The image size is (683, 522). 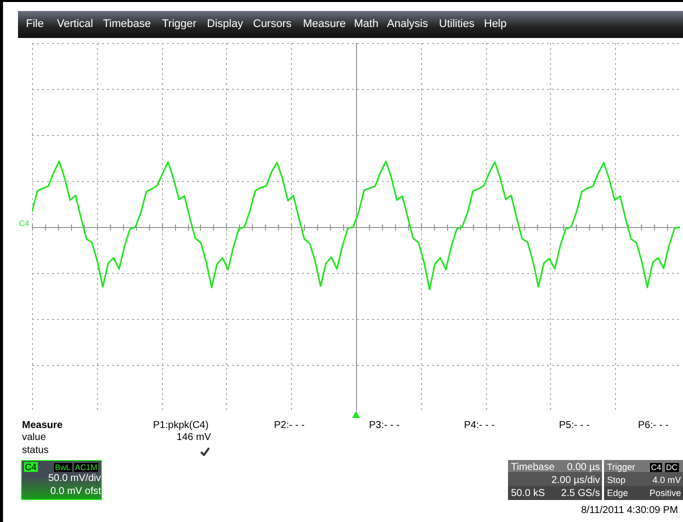 What do you see at coordinates (629, 510) in the screenshot?
I see `text: 8/11/2011 4:30:09 PM` at bounding box center [629, 510].